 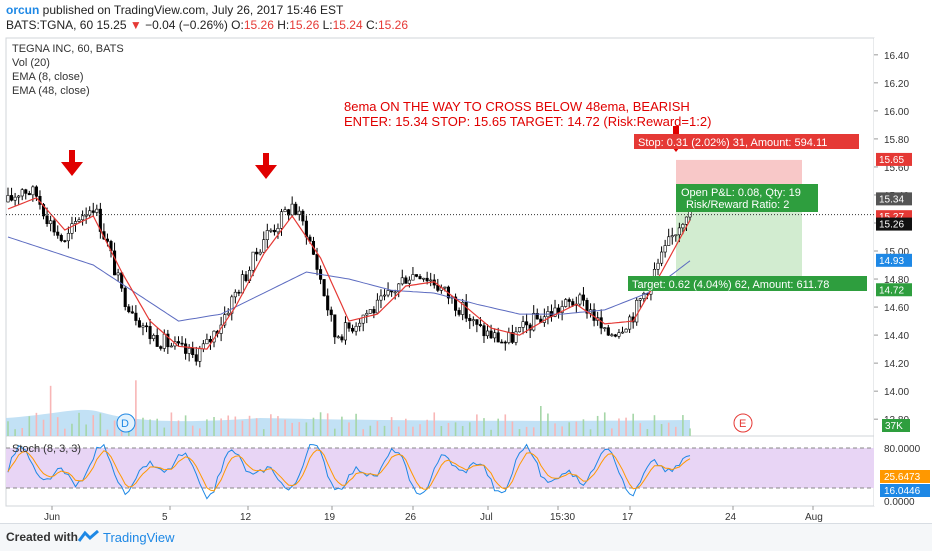 I want to click on author-name: orcun, so click(x=23, y=10).